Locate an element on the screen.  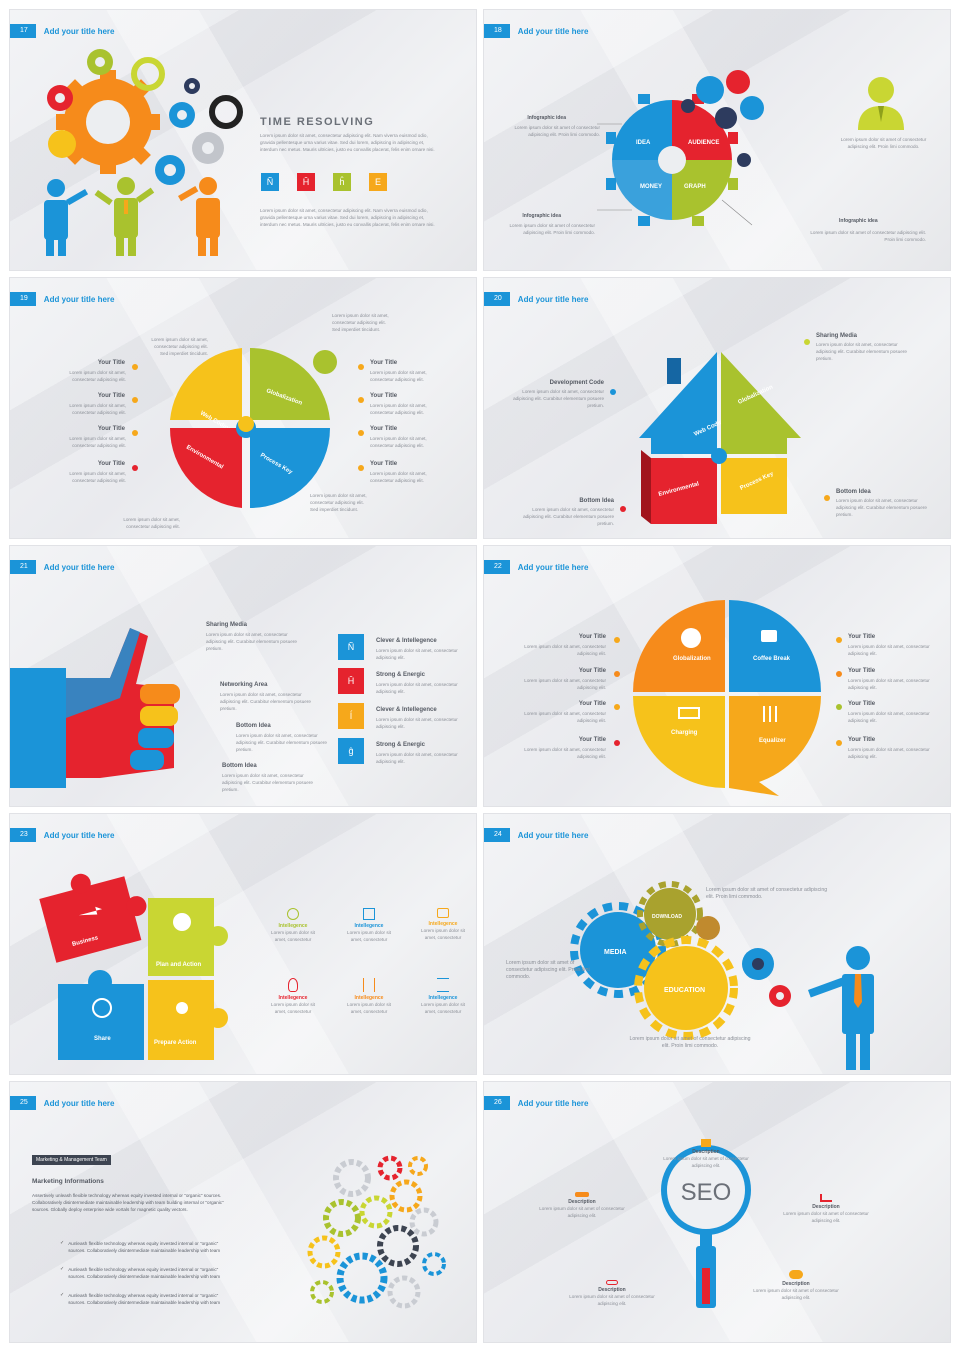
right-square-3: ĺ is located at coordinates (351, 716).